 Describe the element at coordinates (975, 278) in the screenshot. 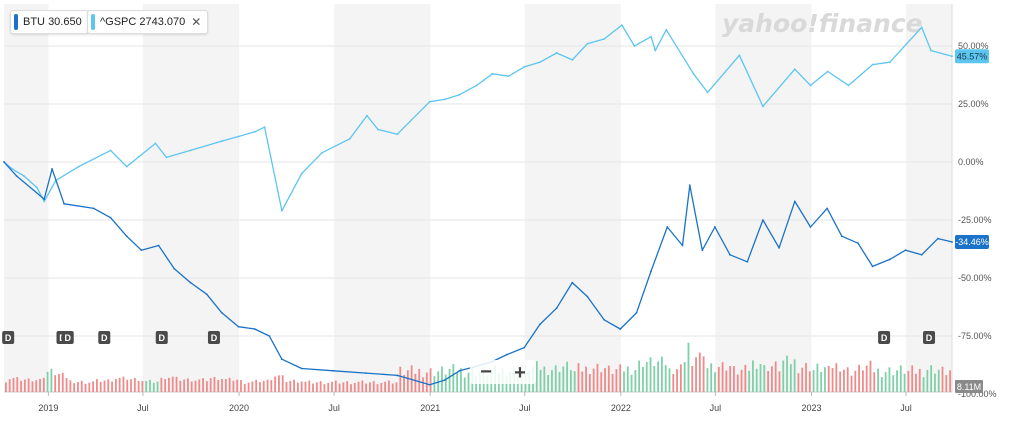

I see `y-tick-label: -50.00%` at that location.